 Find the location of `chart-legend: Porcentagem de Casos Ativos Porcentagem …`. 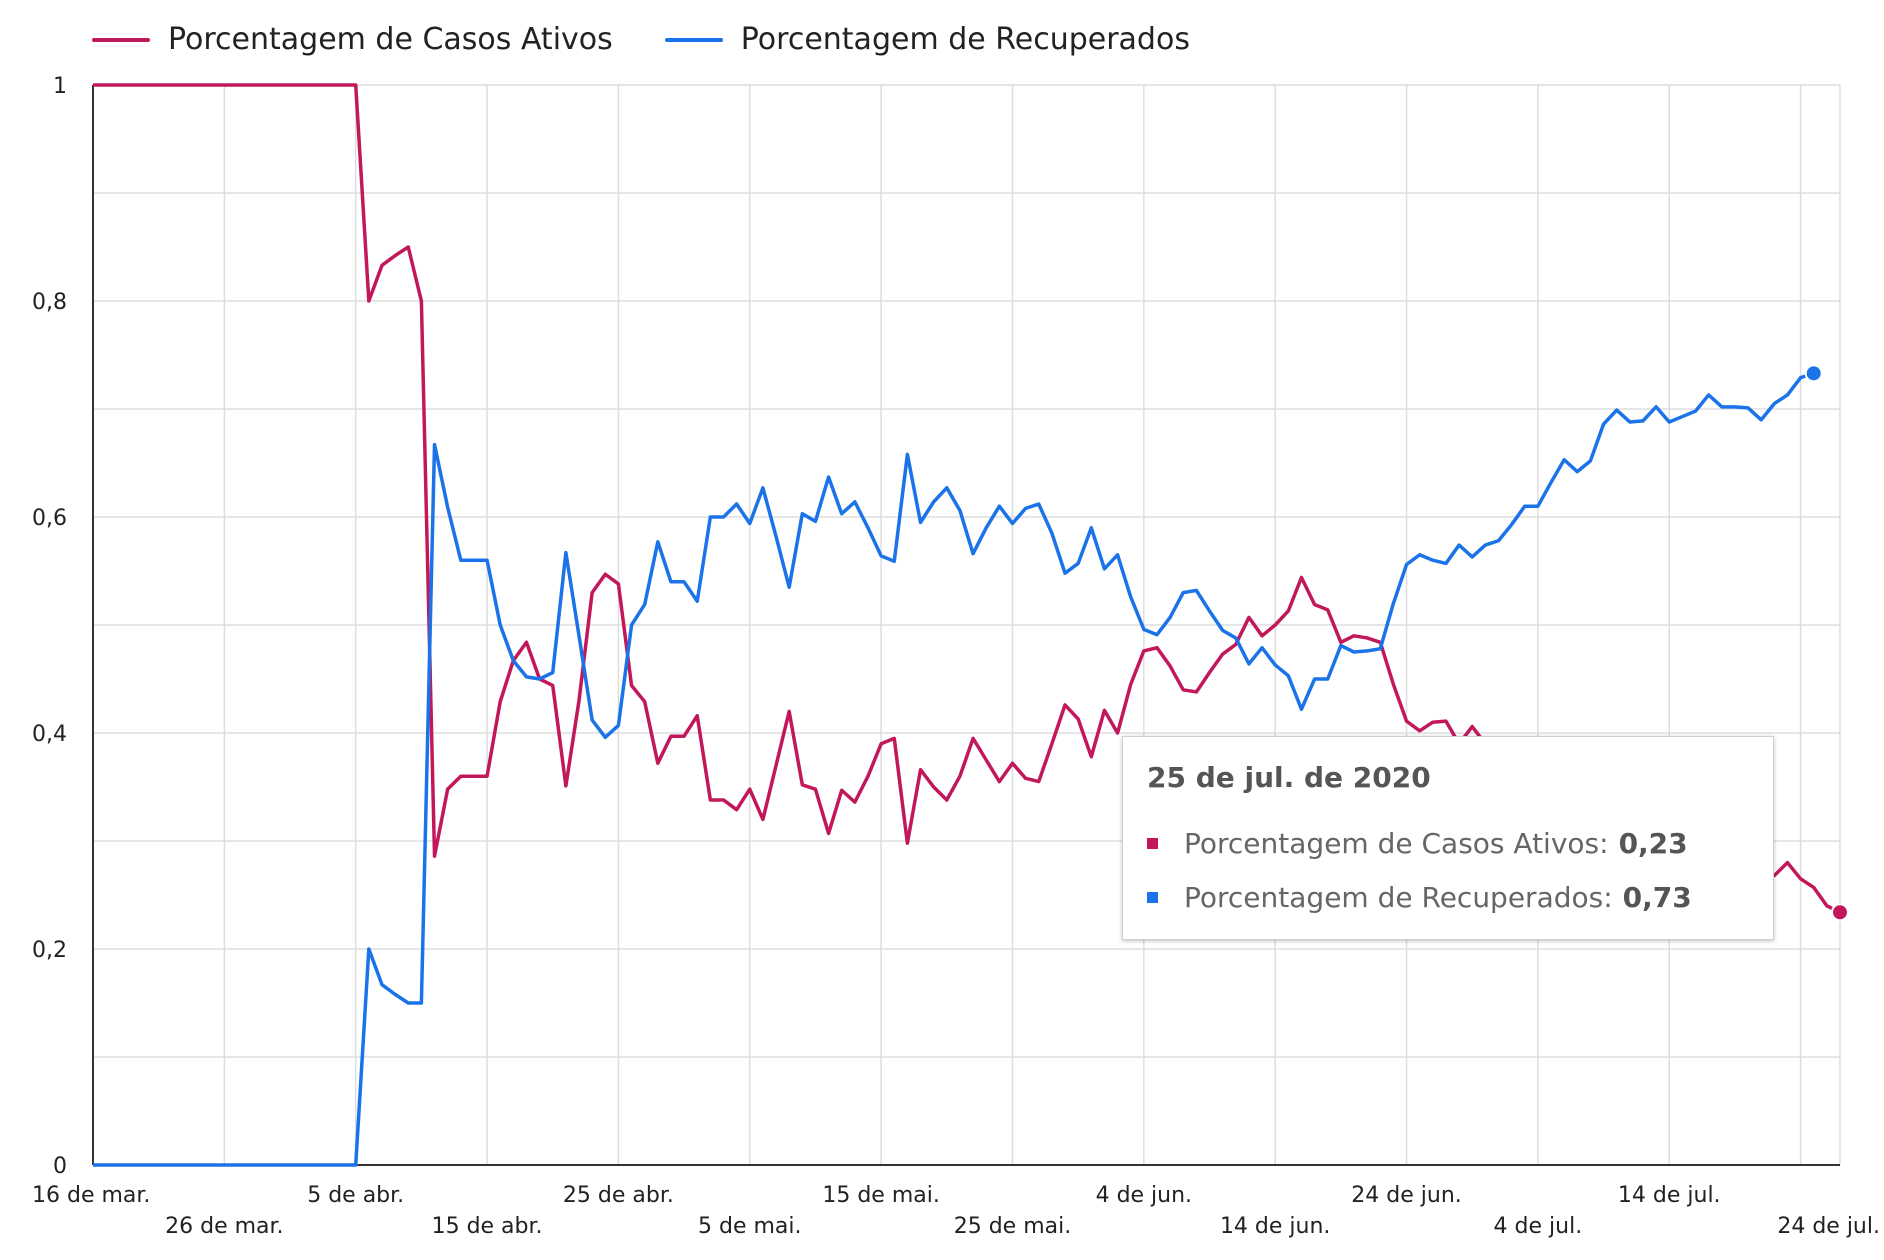

chart-legend: Porcentagem de Casos Ativos Porcentagem … is located at coordinates (641, 39).